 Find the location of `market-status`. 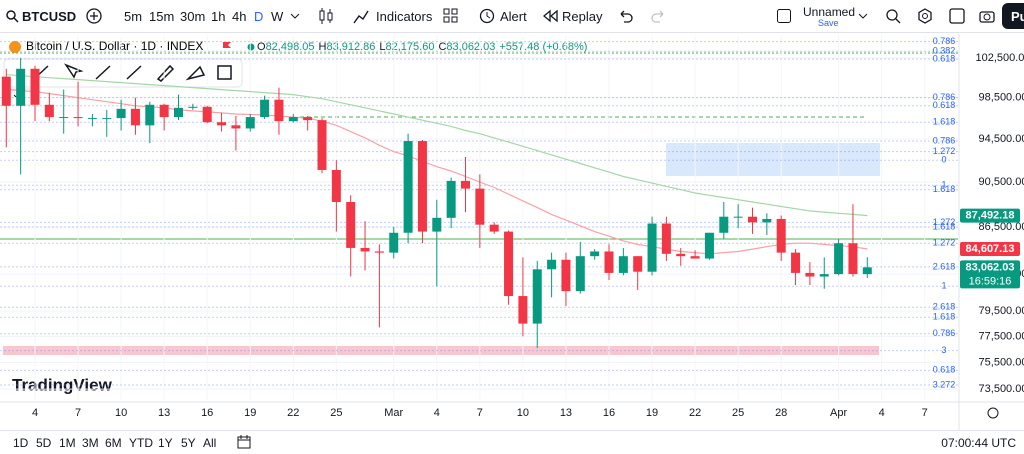

market-status is located at coordinates (251, 47).